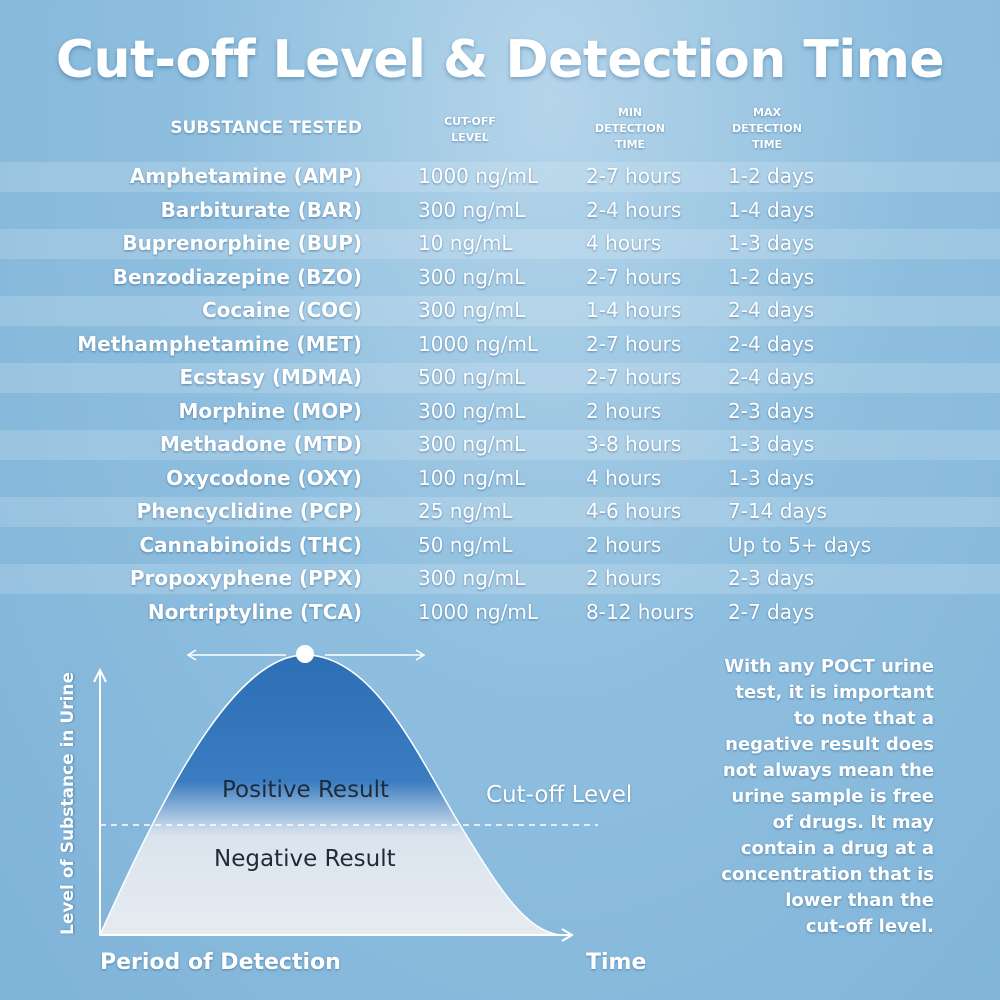 The image size is (1000, 1000). What do you see at coordinates (266, 128) in the screenshot?
I see `header-substance: SUBSTANCE TESTED` at bounding box center [266, 128].